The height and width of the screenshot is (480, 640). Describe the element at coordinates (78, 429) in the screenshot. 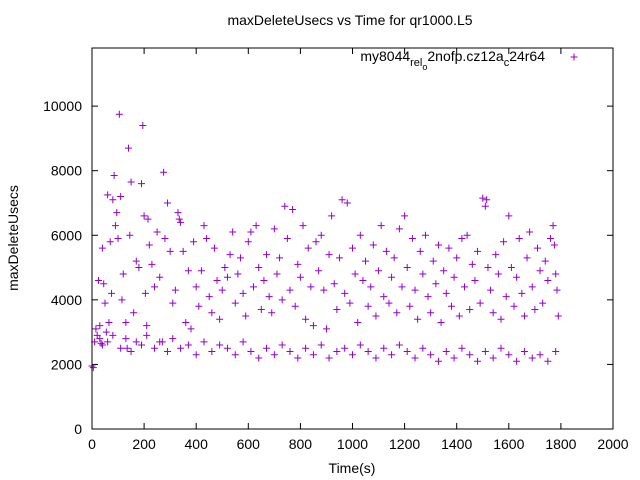

I see `y-tick-label: 0` at that location.